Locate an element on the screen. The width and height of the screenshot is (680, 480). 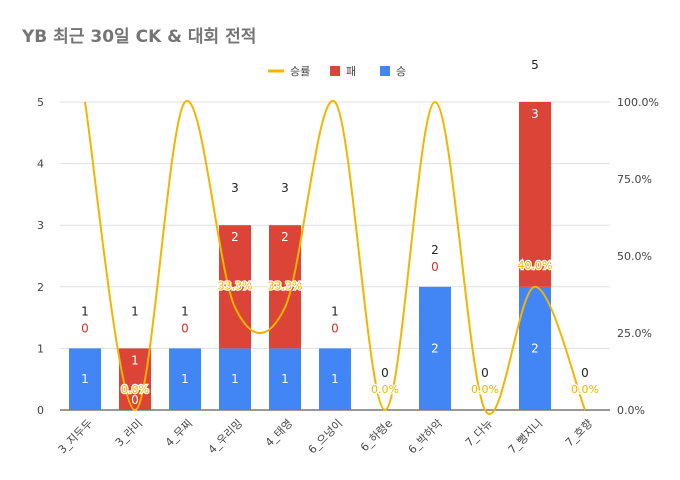
x-tick-label: 7_호향 is located at coordinates (579, 433).